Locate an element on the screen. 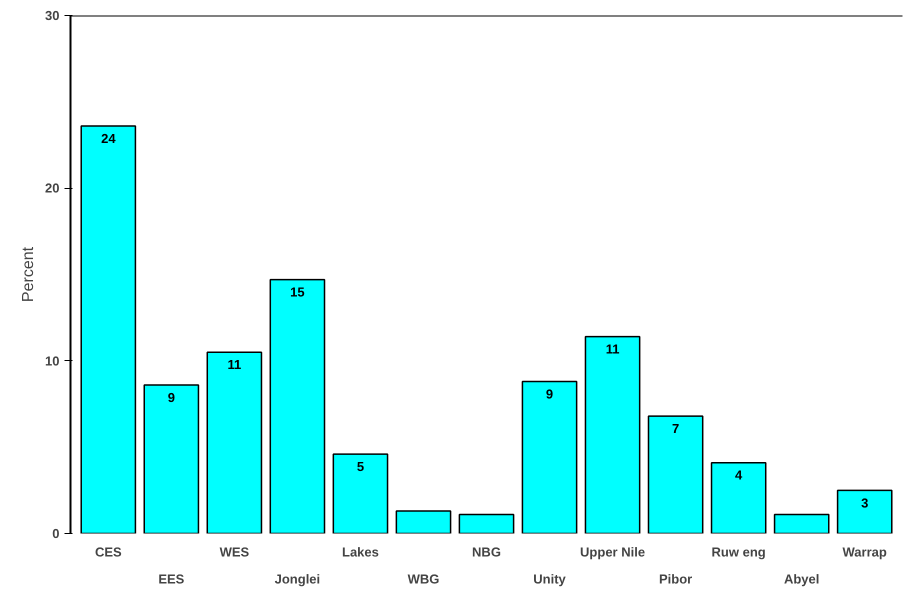 The height and width of the screenshot is (603, 907). data-label: 24 is located at coordinates (108, 138).